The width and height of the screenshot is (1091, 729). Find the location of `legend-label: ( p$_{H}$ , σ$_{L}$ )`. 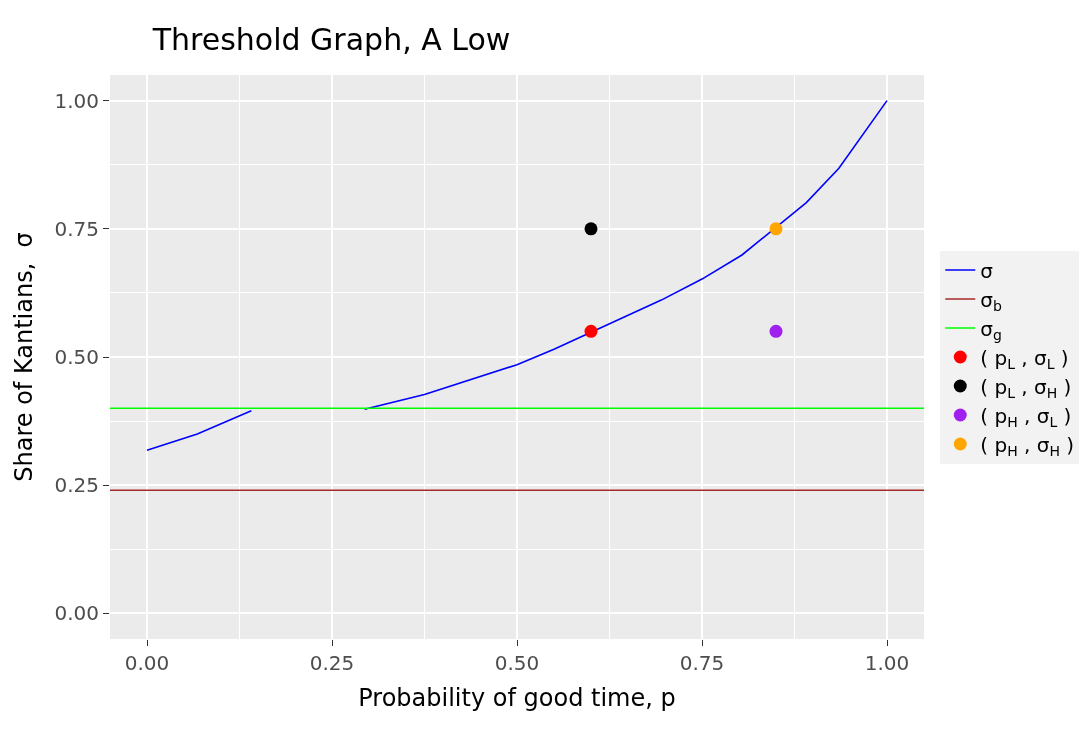

legend-label: ( p$_{H}$ , σ$_{L}$ ) is located at coordinates (1026, 416).